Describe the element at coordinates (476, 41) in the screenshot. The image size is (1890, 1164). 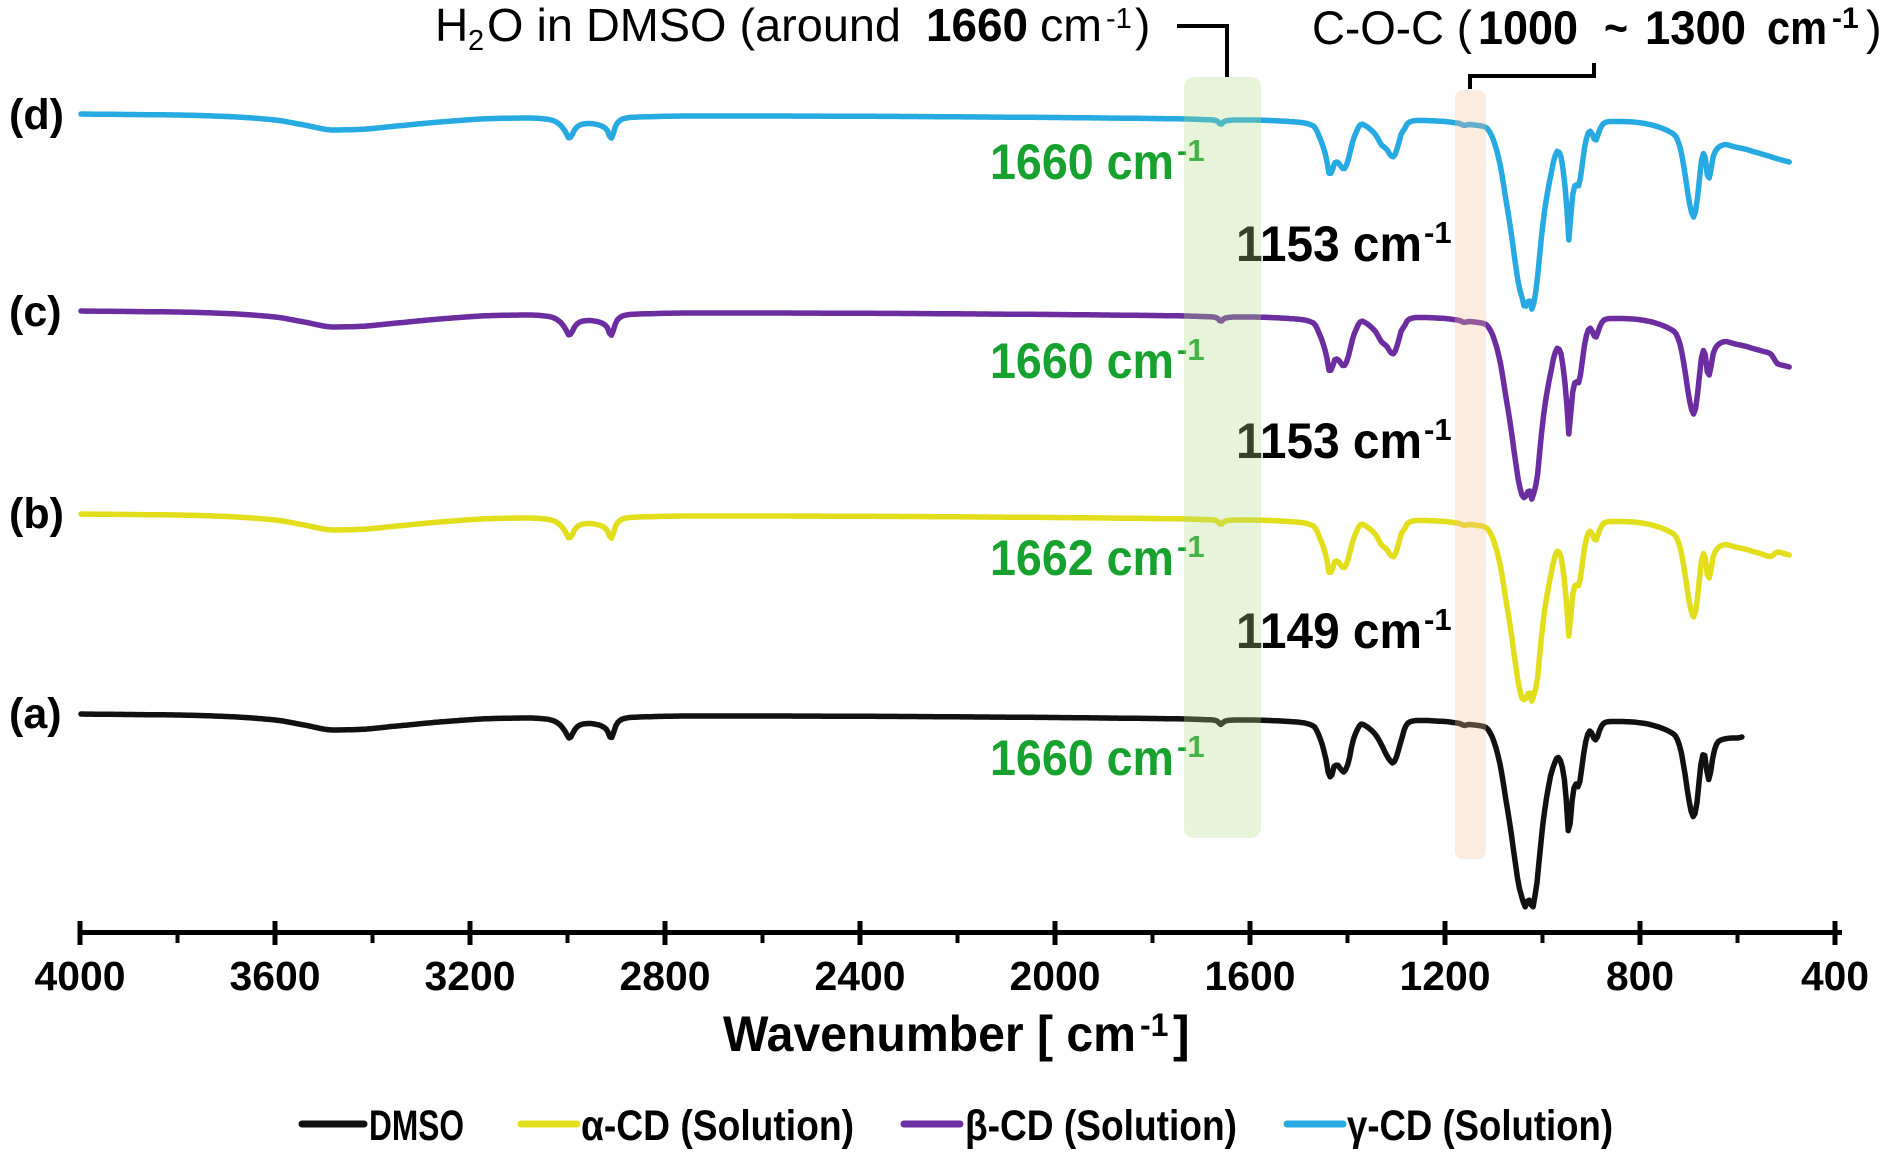
I see `svg-text: 2` at that location.